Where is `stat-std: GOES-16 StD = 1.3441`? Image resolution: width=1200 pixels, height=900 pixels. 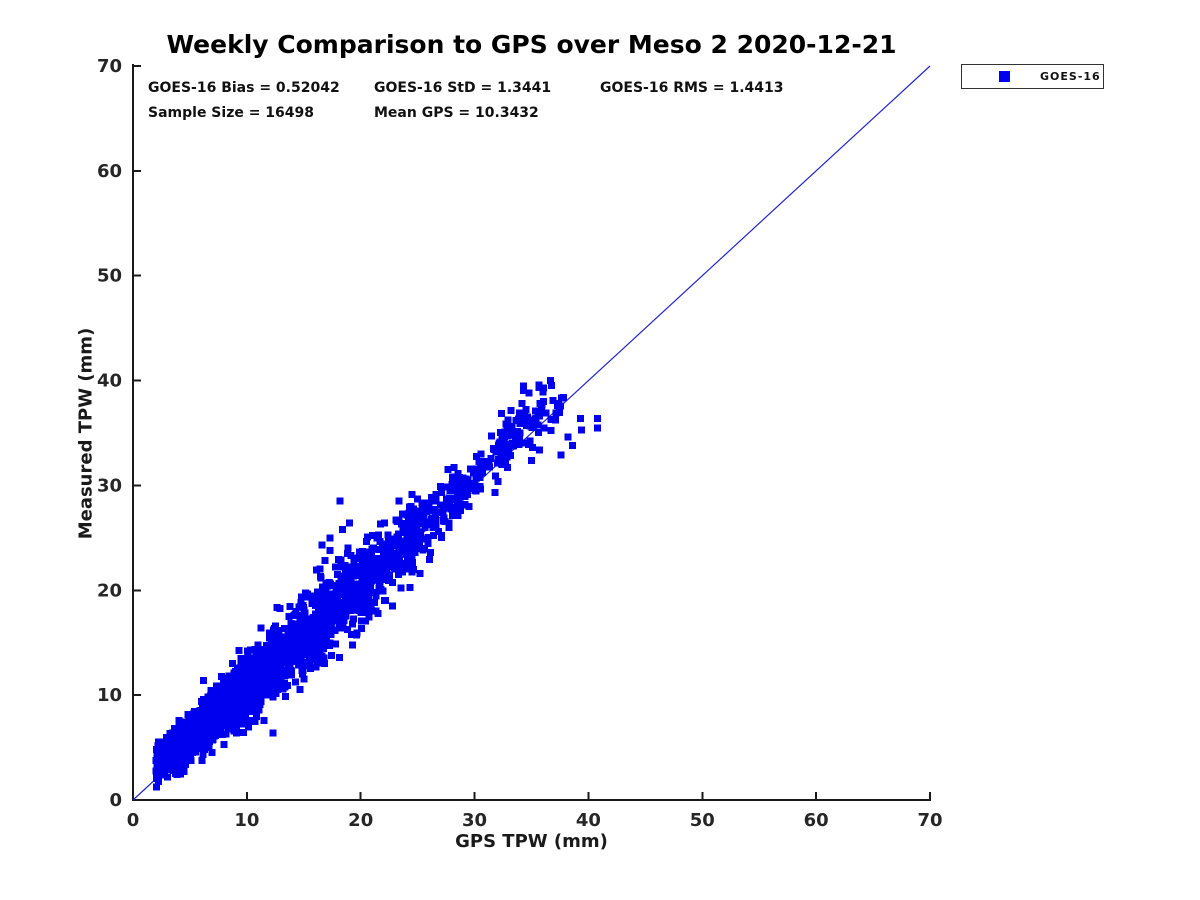 stat-std: GOES-16 StD = 1.3441 is located at coordinates (463, 88).